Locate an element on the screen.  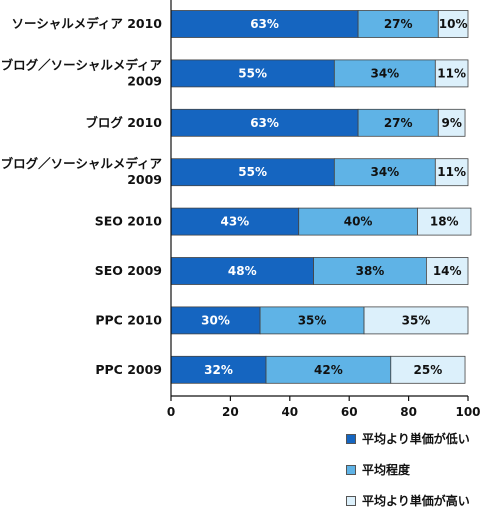
bar-label-3-1: 10% is located at coordinates (453, 24).